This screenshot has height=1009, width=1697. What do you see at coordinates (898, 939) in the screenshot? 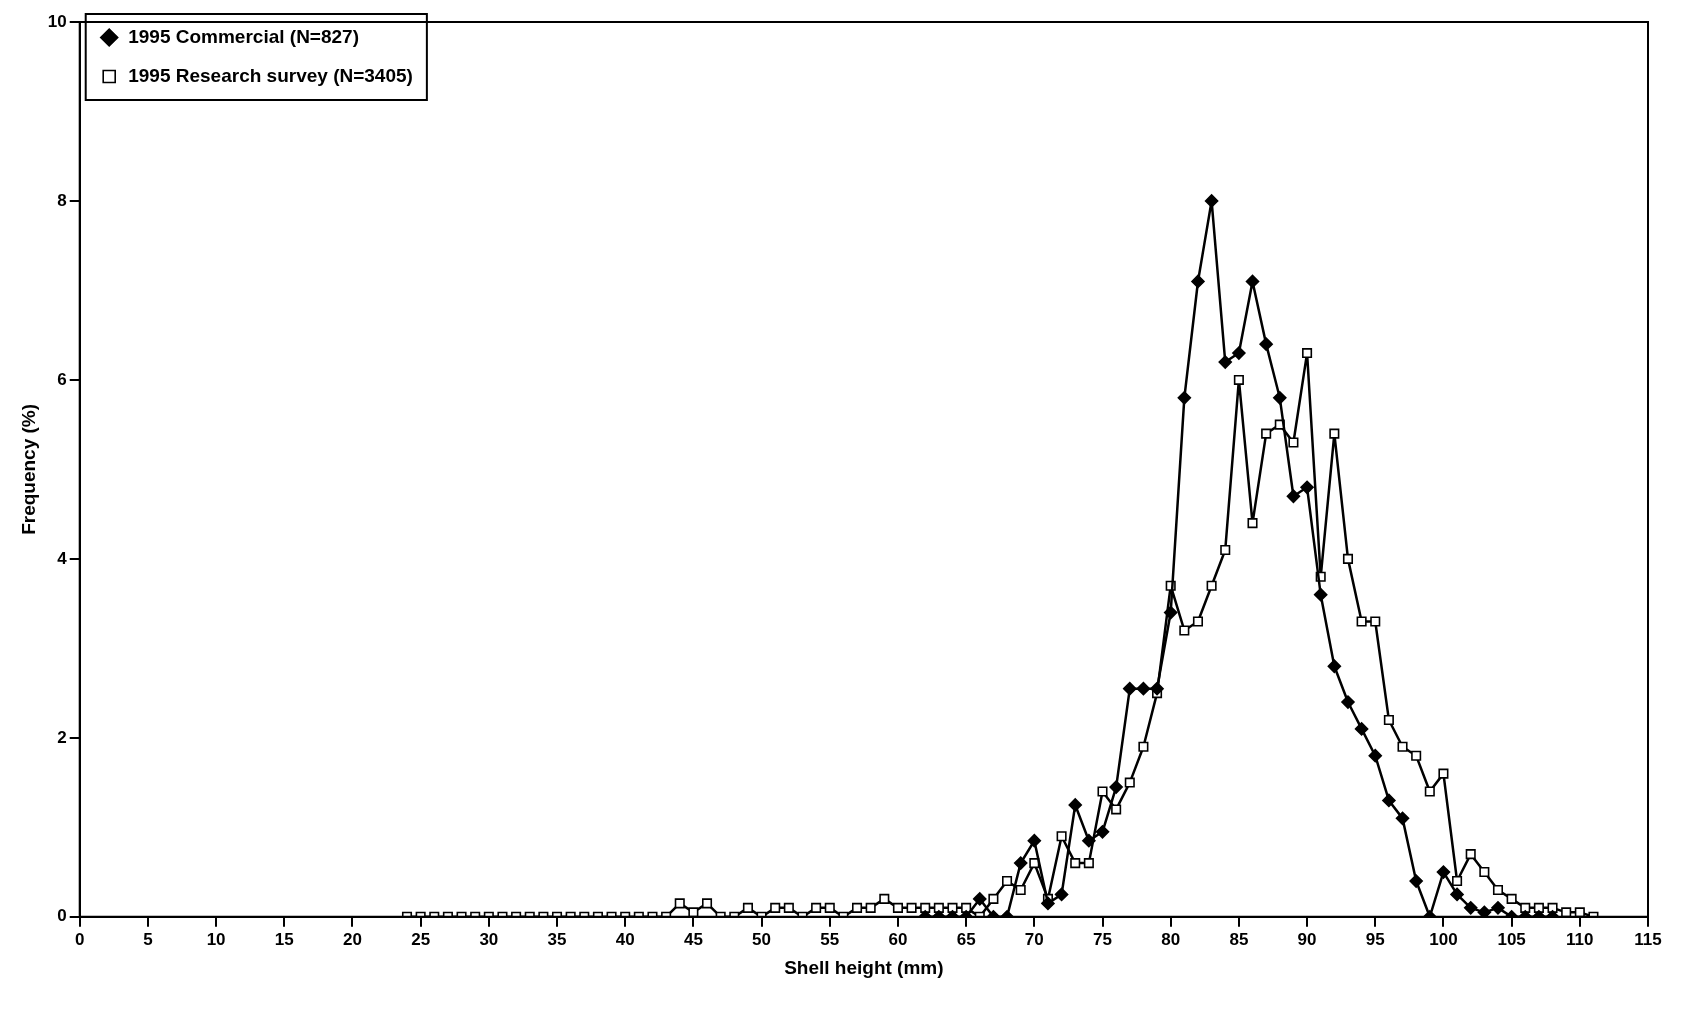
I see `x-tick-label: 60` at bounding box center [898, 939].